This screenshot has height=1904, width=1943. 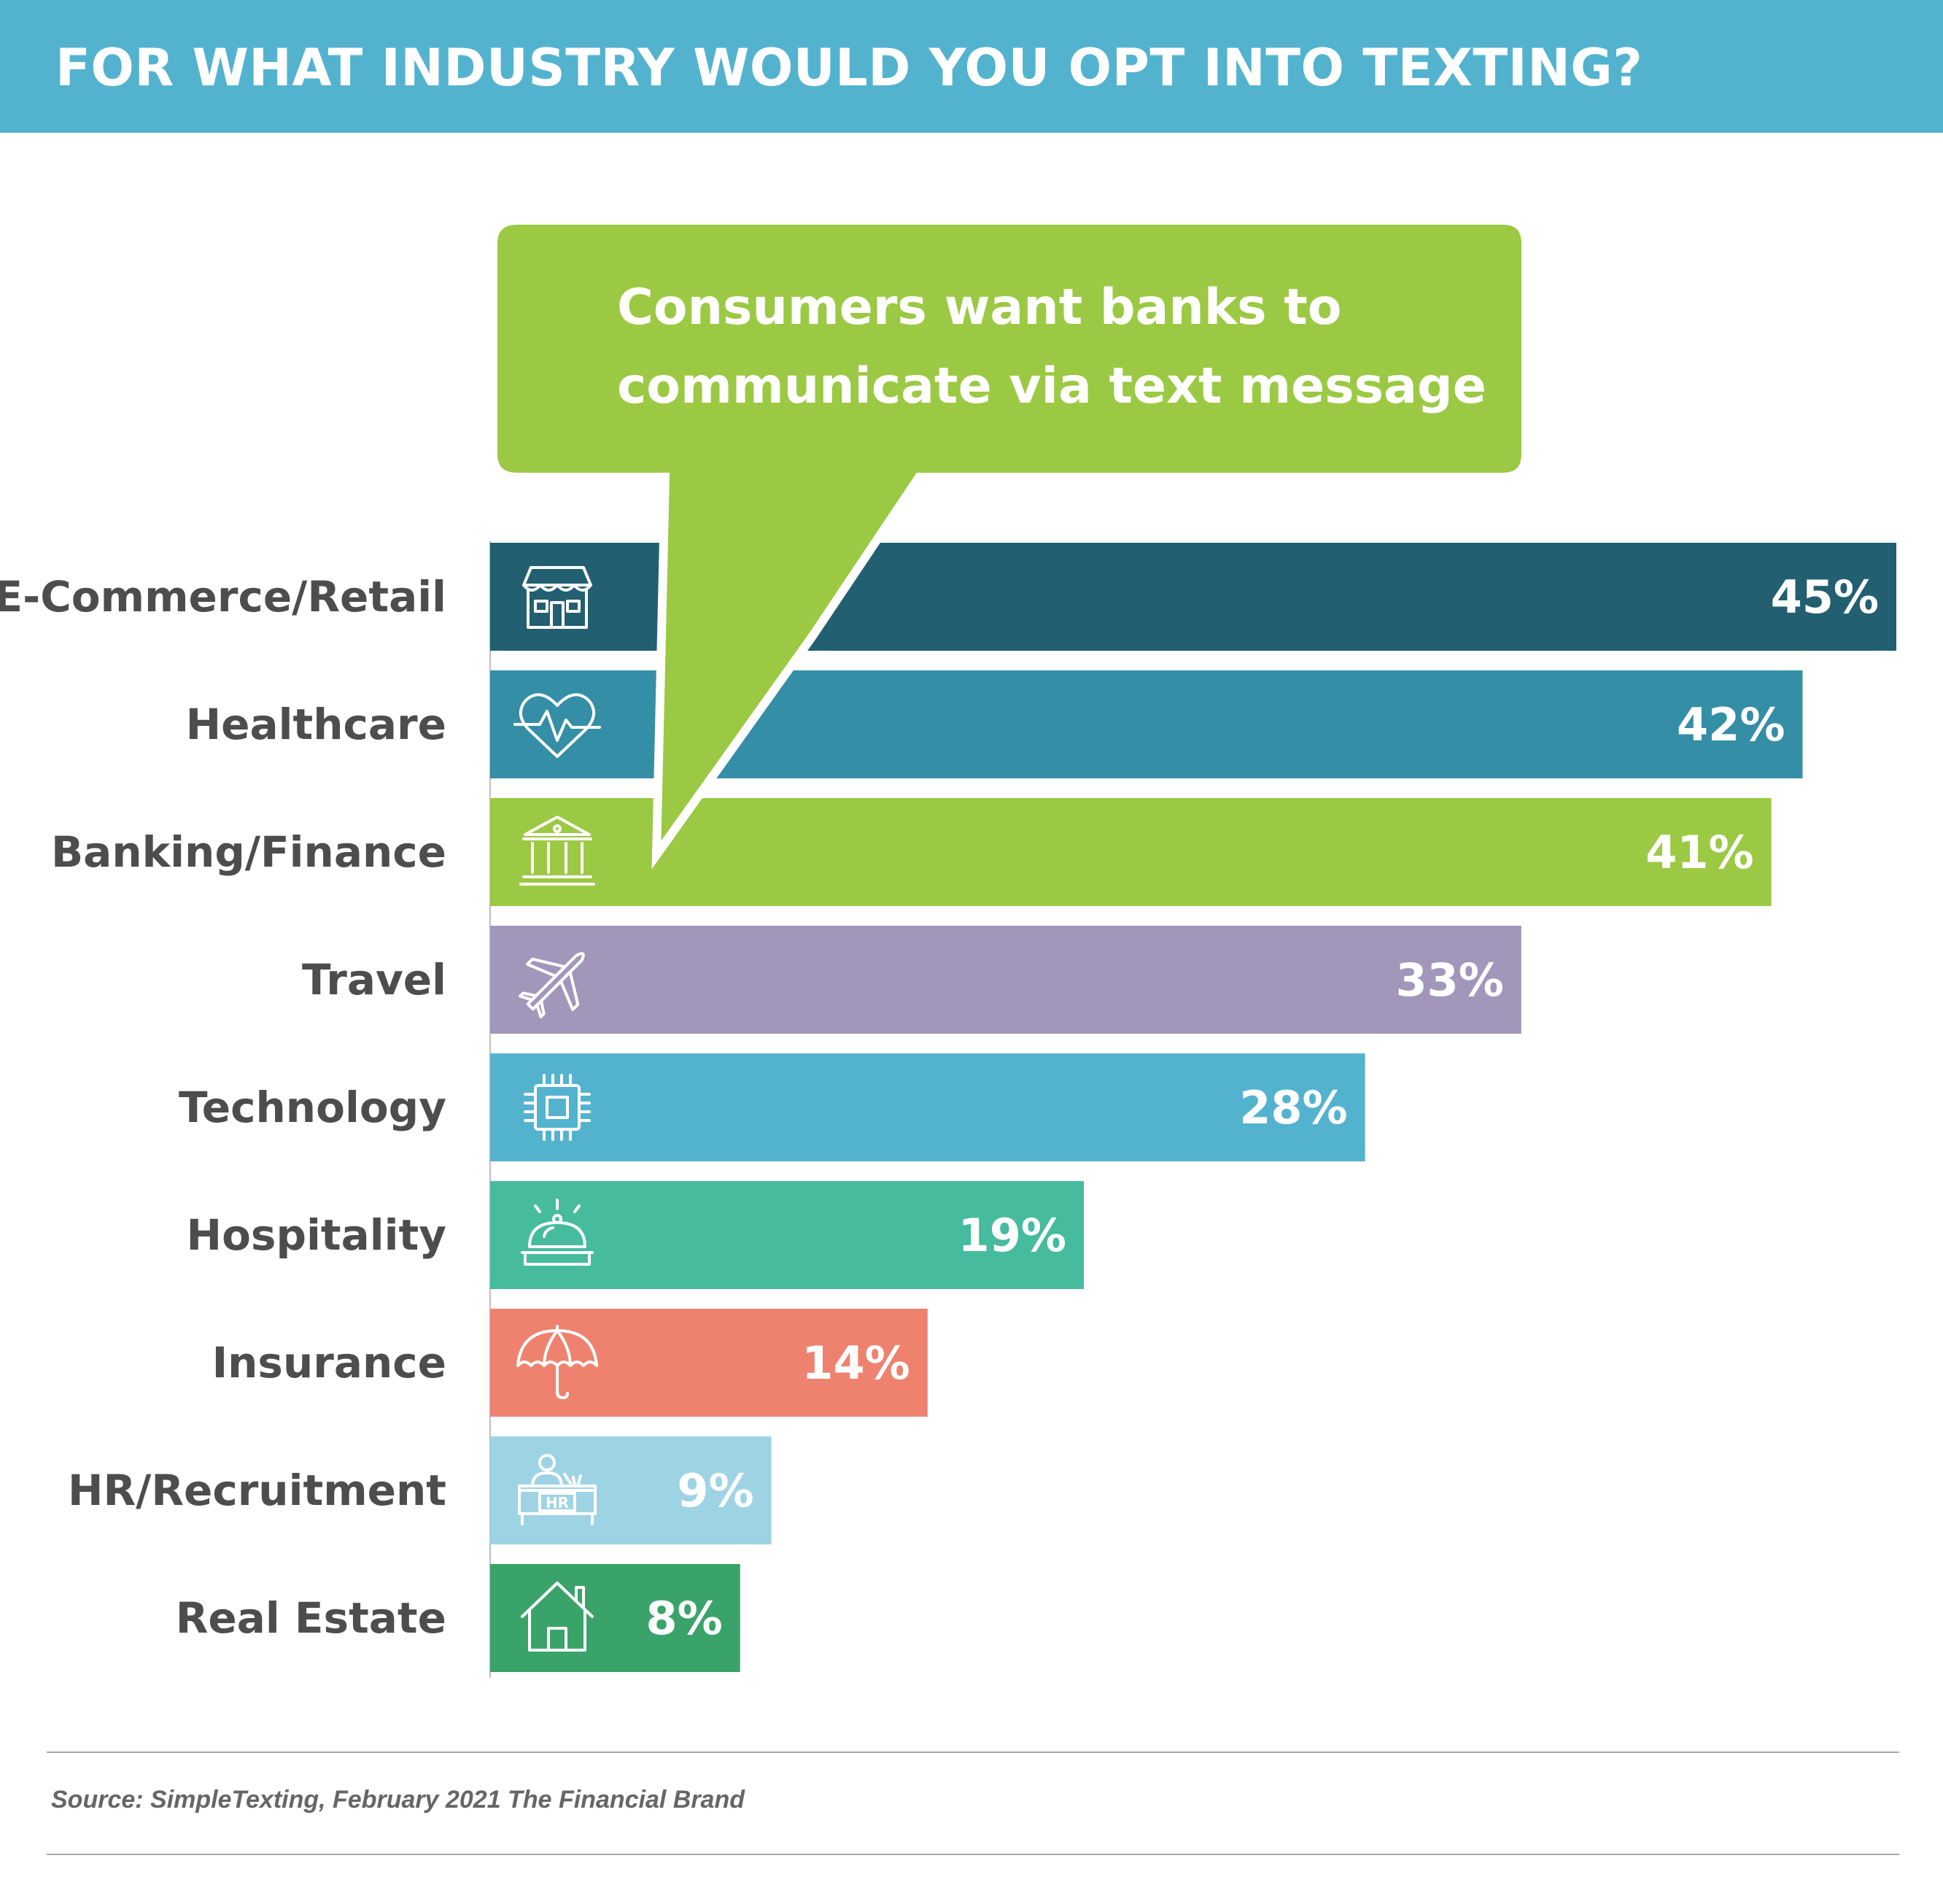 What do you see at coordinates (1699, 853) in the screenshot?
I see `value-label-banking-finance: 41%` at bounding box center [1699, 853].